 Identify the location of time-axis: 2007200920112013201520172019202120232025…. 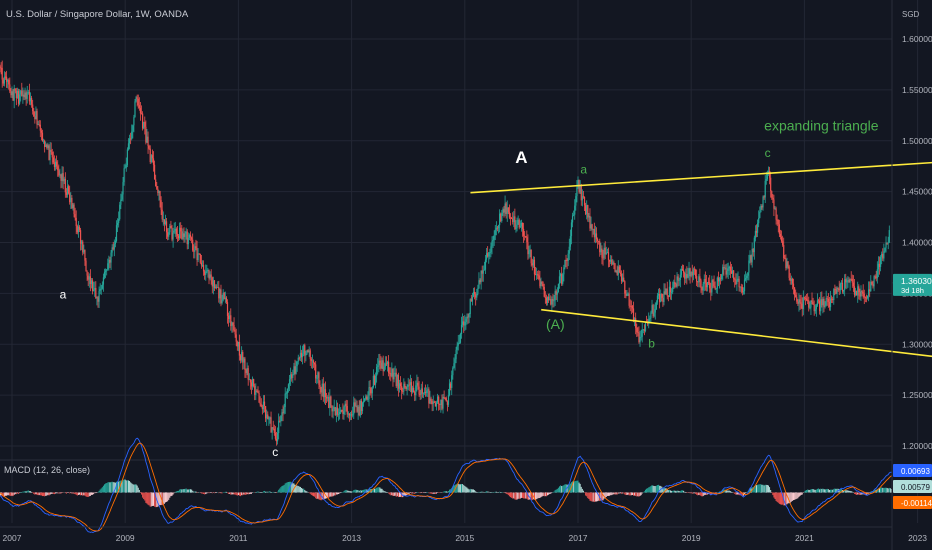
(466, 534).